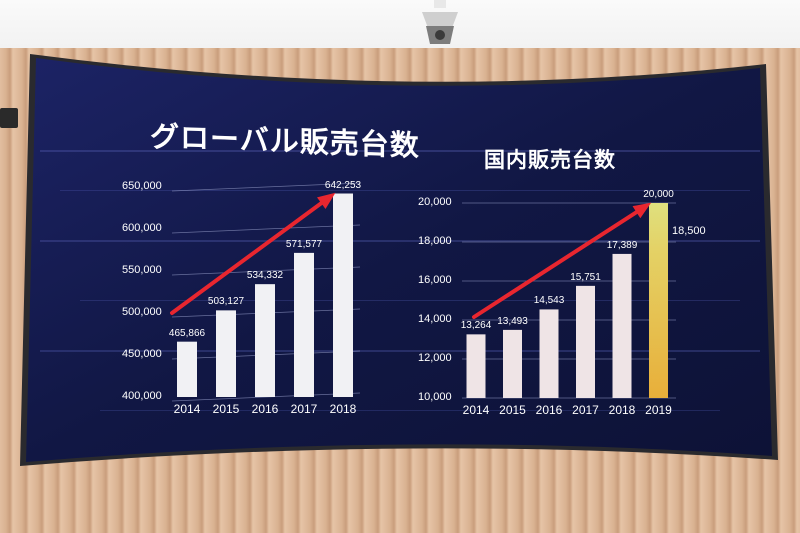  What do you see at coordinates (142, 312) in the screenshot?
I see `y-tick-label: 500,000` at bounding box center [142, 312].